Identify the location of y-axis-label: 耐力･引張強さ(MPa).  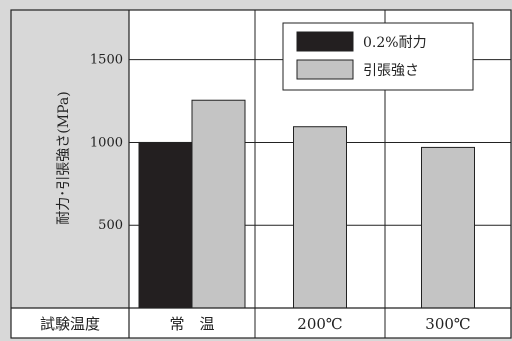
(64, 157).